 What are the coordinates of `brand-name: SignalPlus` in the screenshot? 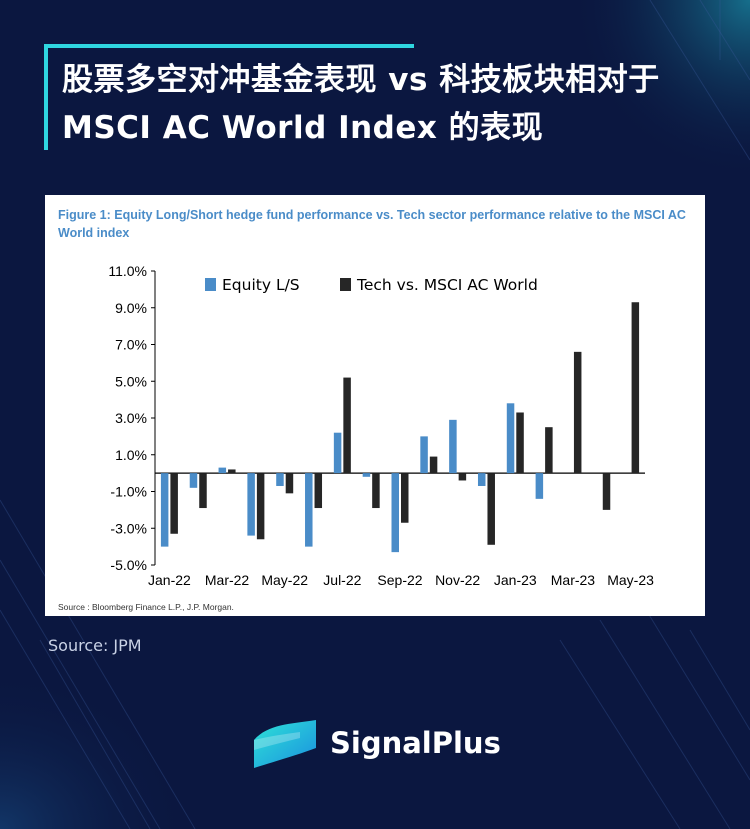 It's located at (415, 743).